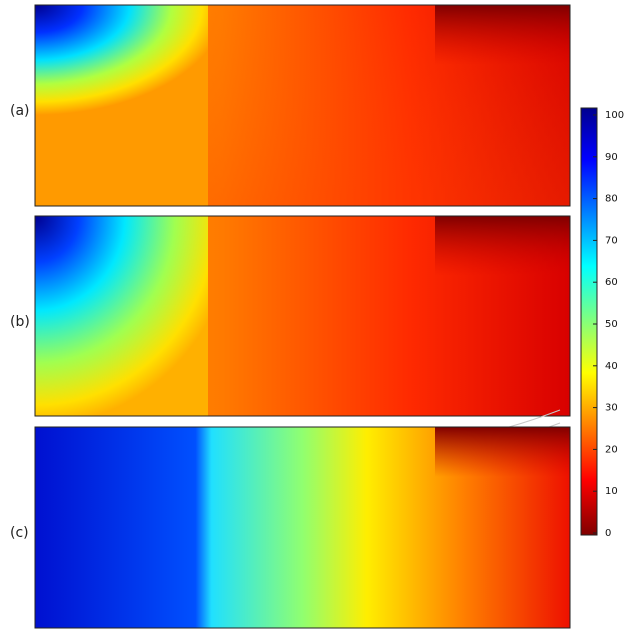  I want to click on panel-label: (c), so click(19, 533).